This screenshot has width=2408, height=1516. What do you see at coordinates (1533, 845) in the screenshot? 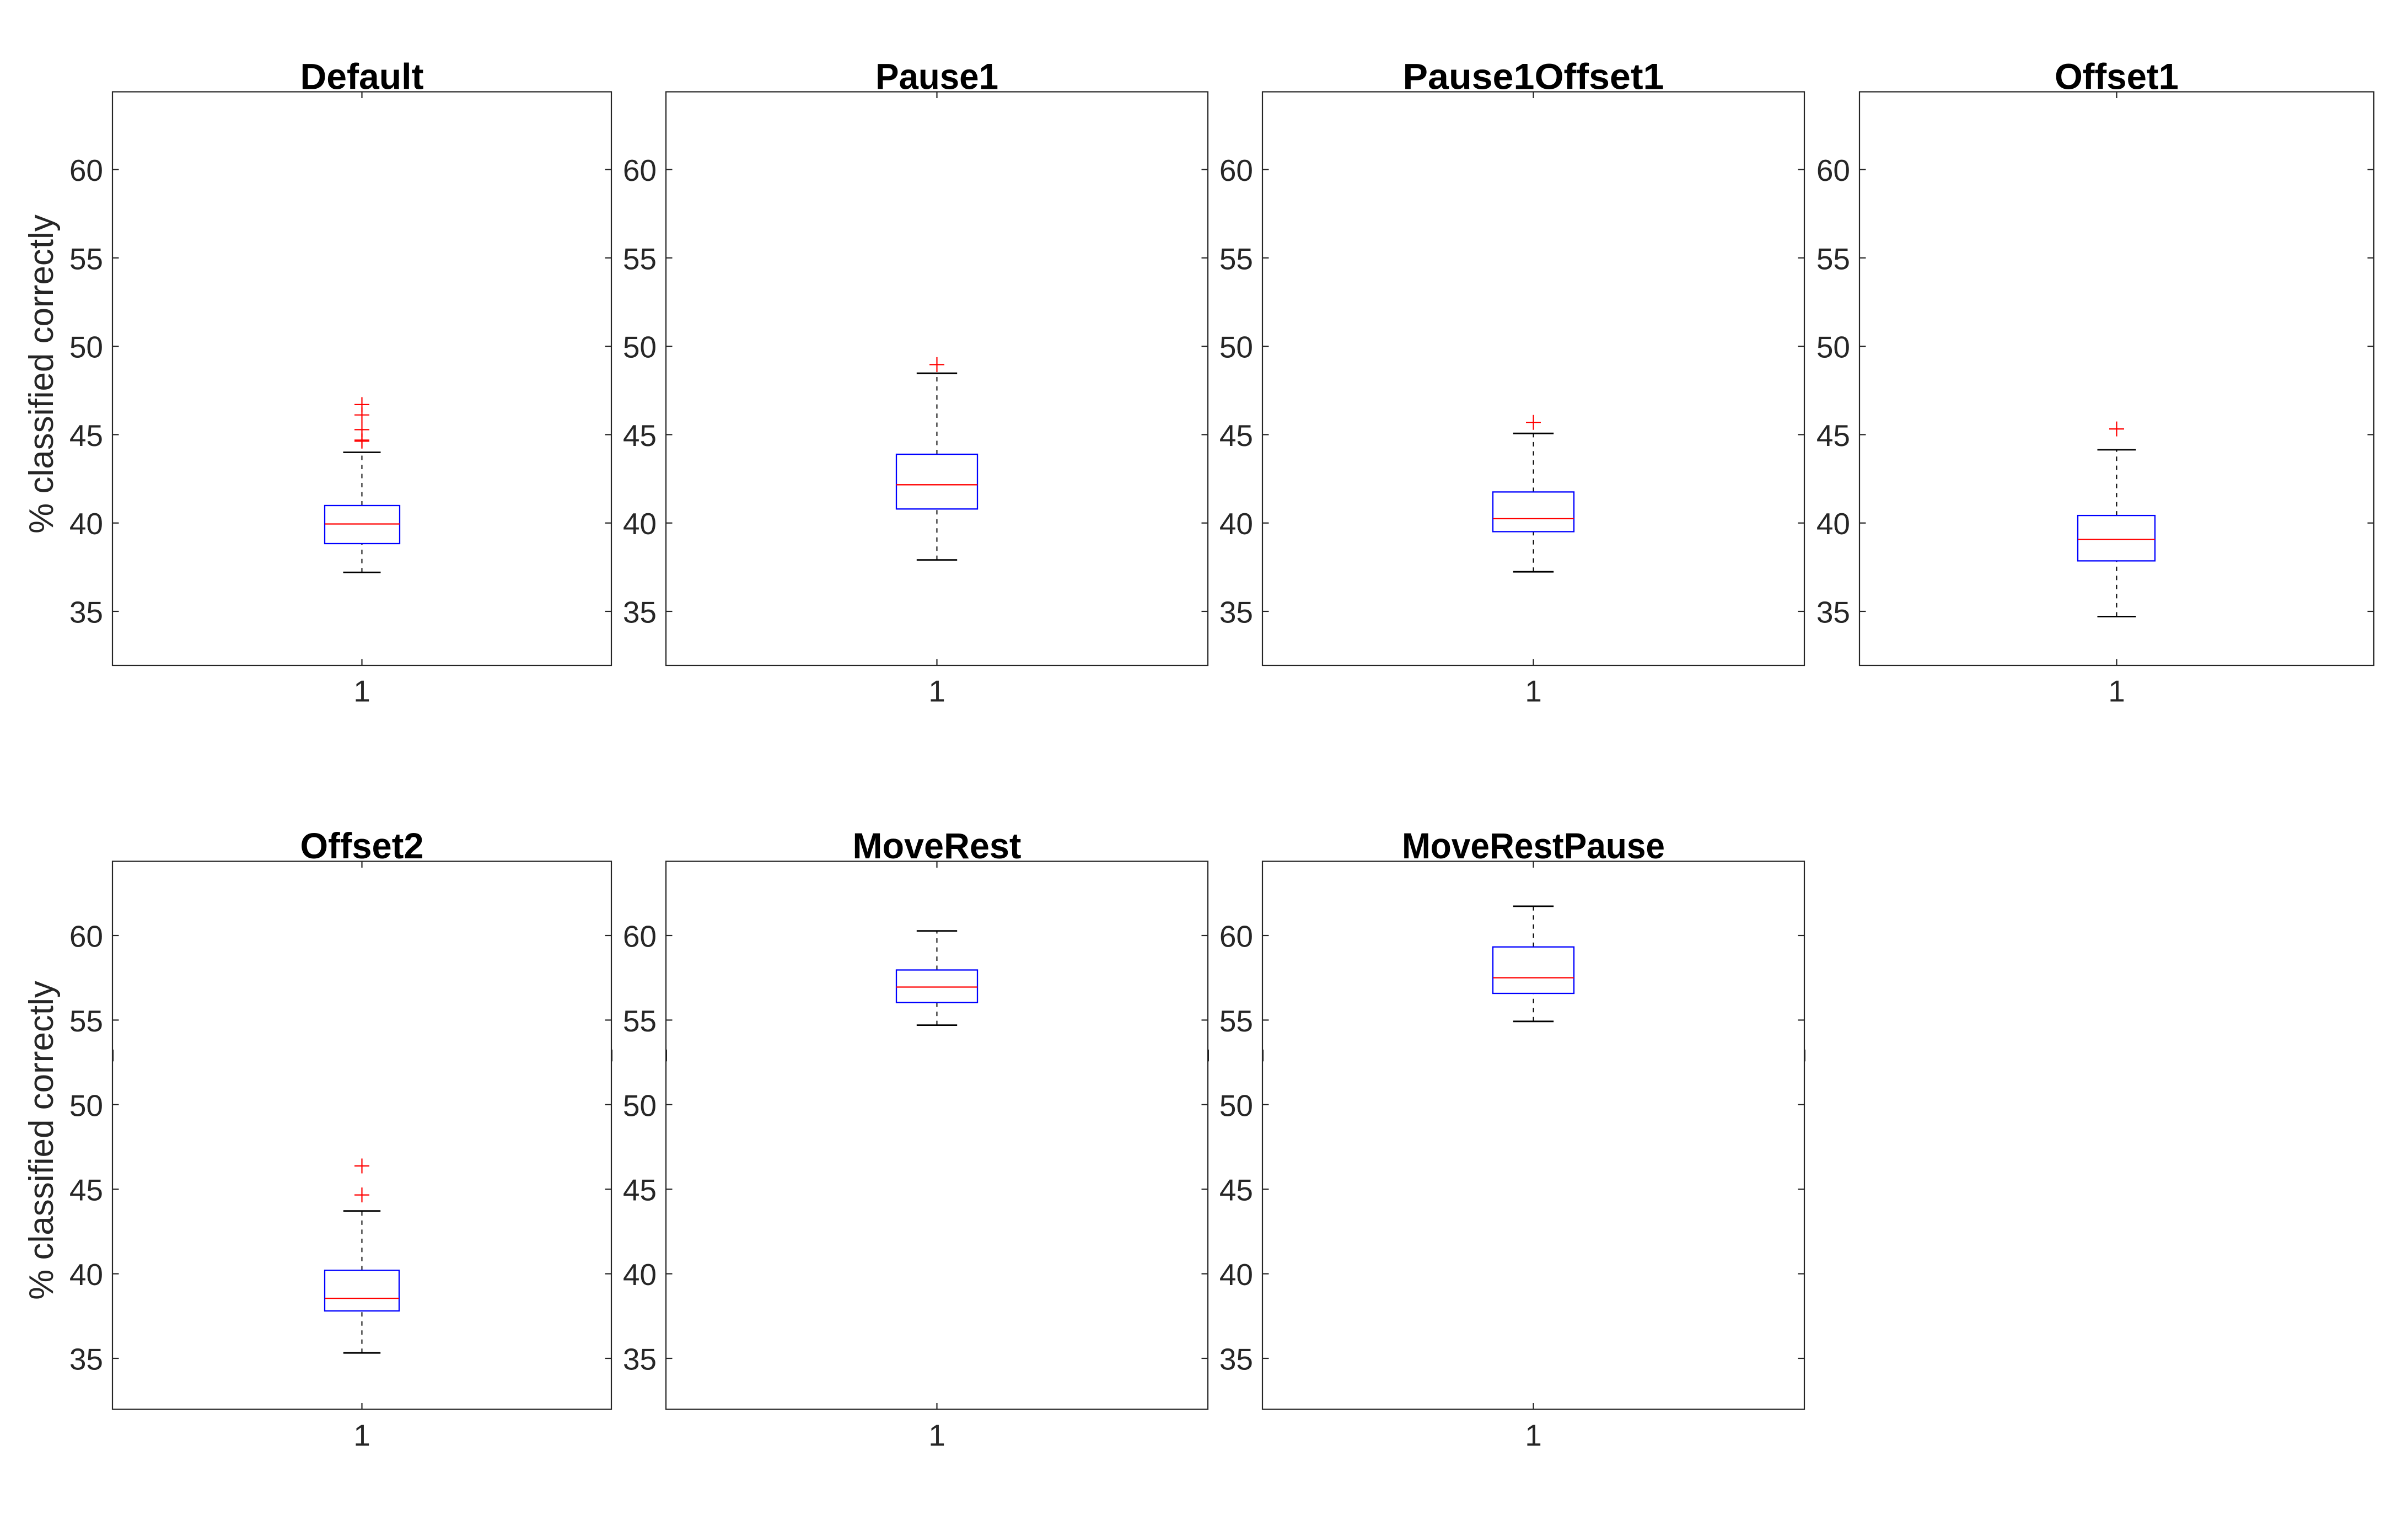
I see `svg-text: MoveRestPause` at bounding box center [1533, 845].